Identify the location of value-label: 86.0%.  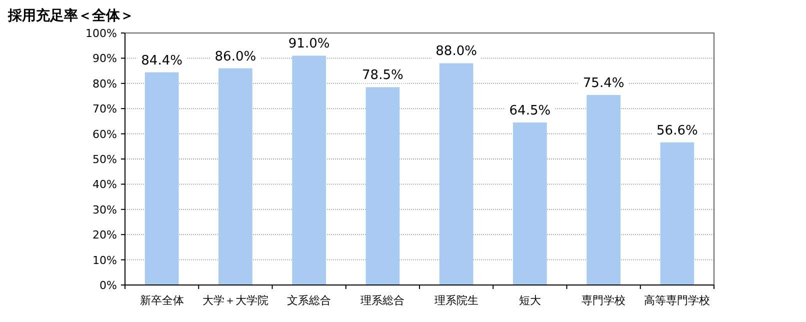
(235, 56).